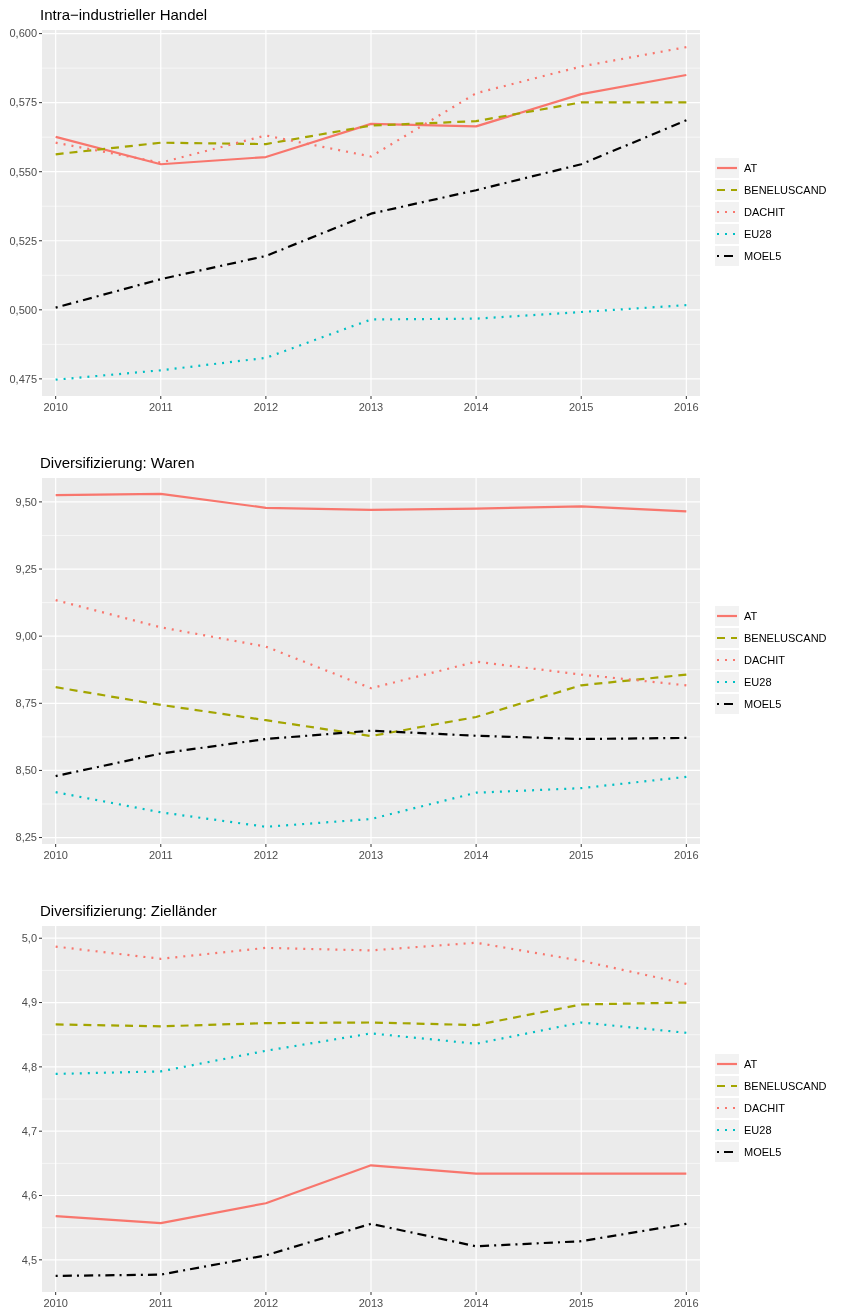  What do you see at coordinates (26, 636) in the screenshot?
I see `y-tick-label: 9,00` at bounding box center [26, 636].